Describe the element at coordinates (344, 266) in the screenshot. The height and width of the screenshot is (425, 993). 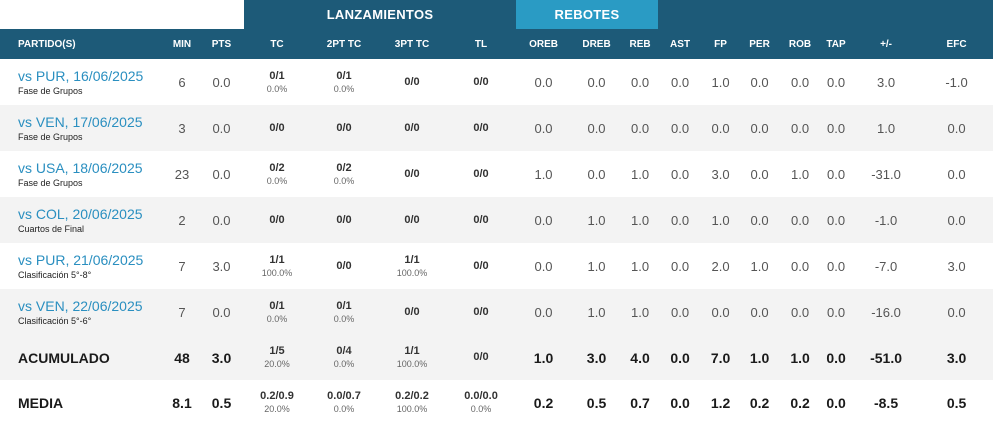
I see `p2-cell: 0/0` at that location.